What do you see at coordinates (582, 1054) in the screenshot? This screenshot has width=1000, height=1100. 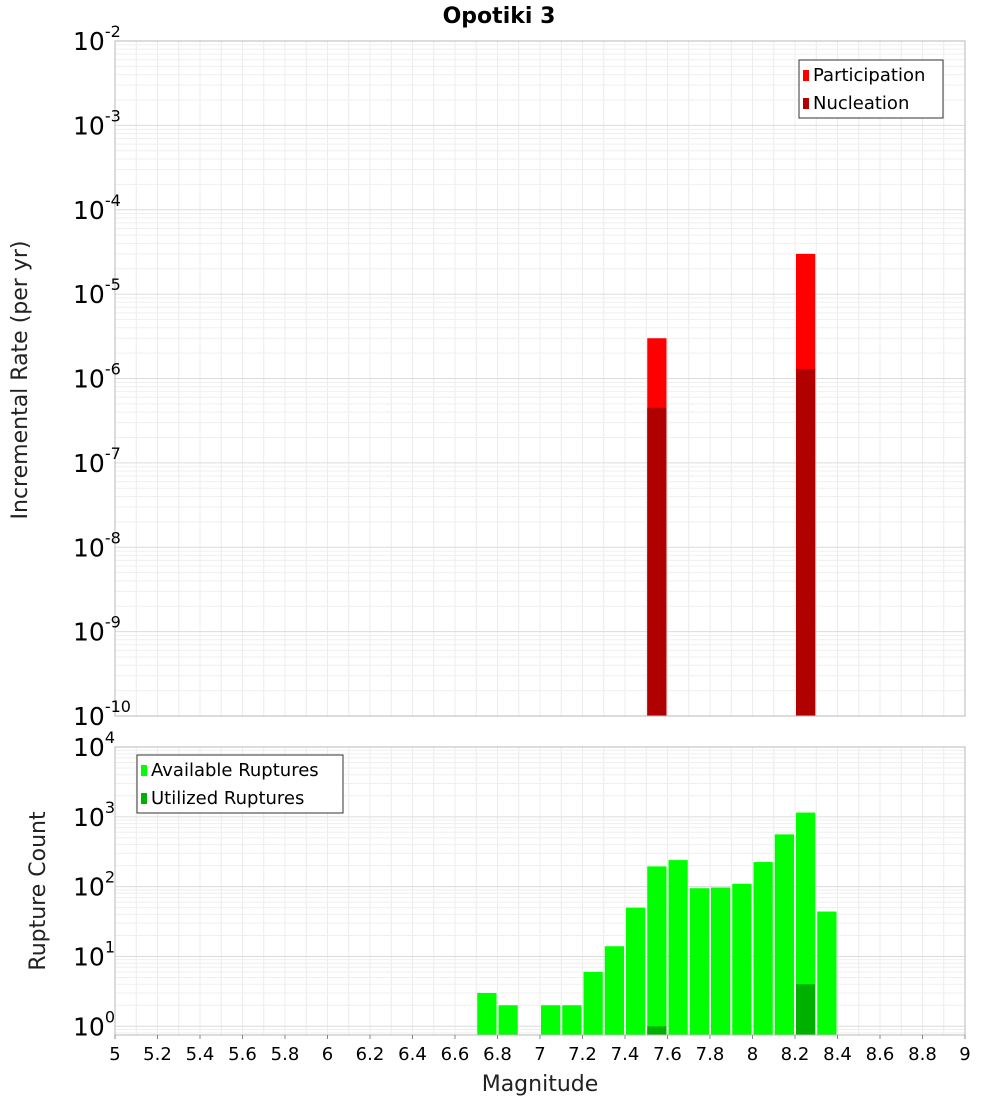 I see `x-tick-label: 7.2` at bounding box center [582, 1054].